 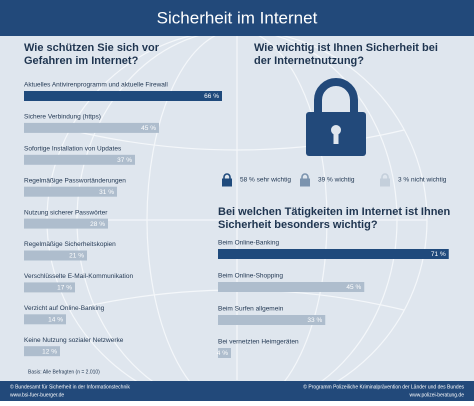 I want to click on page-title: Sicherheit im Internet, so click(x=237, y=17).